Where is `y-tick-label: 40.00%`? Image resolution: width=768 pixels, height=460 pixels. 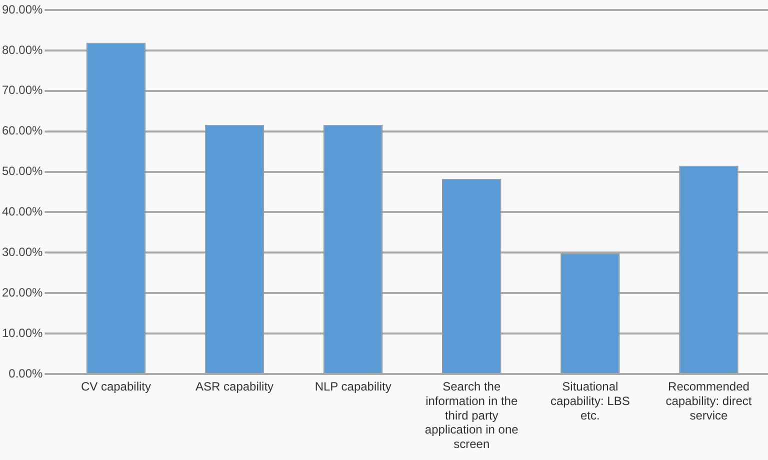 y-tick-label: 40.00% is located at coordinates (23, 211).